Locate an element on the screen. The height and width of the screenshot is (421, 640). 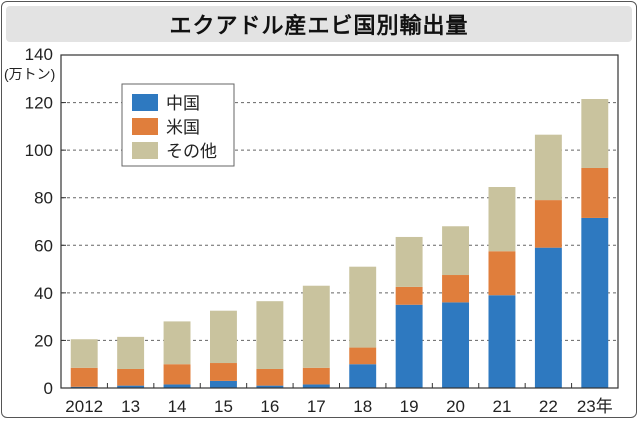
x-tick-label: 14 is located at coordinates (177, 406).